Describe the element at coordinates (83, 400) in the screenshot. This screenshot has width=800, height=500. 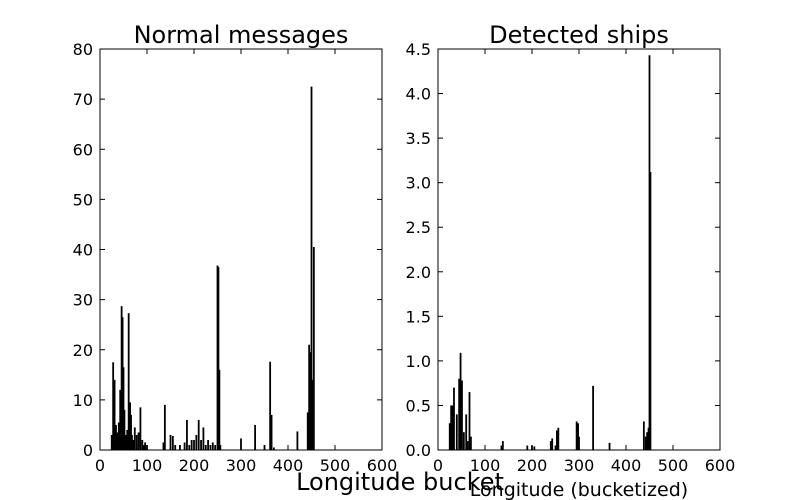
I see `y-tick-label: 10` at that location.